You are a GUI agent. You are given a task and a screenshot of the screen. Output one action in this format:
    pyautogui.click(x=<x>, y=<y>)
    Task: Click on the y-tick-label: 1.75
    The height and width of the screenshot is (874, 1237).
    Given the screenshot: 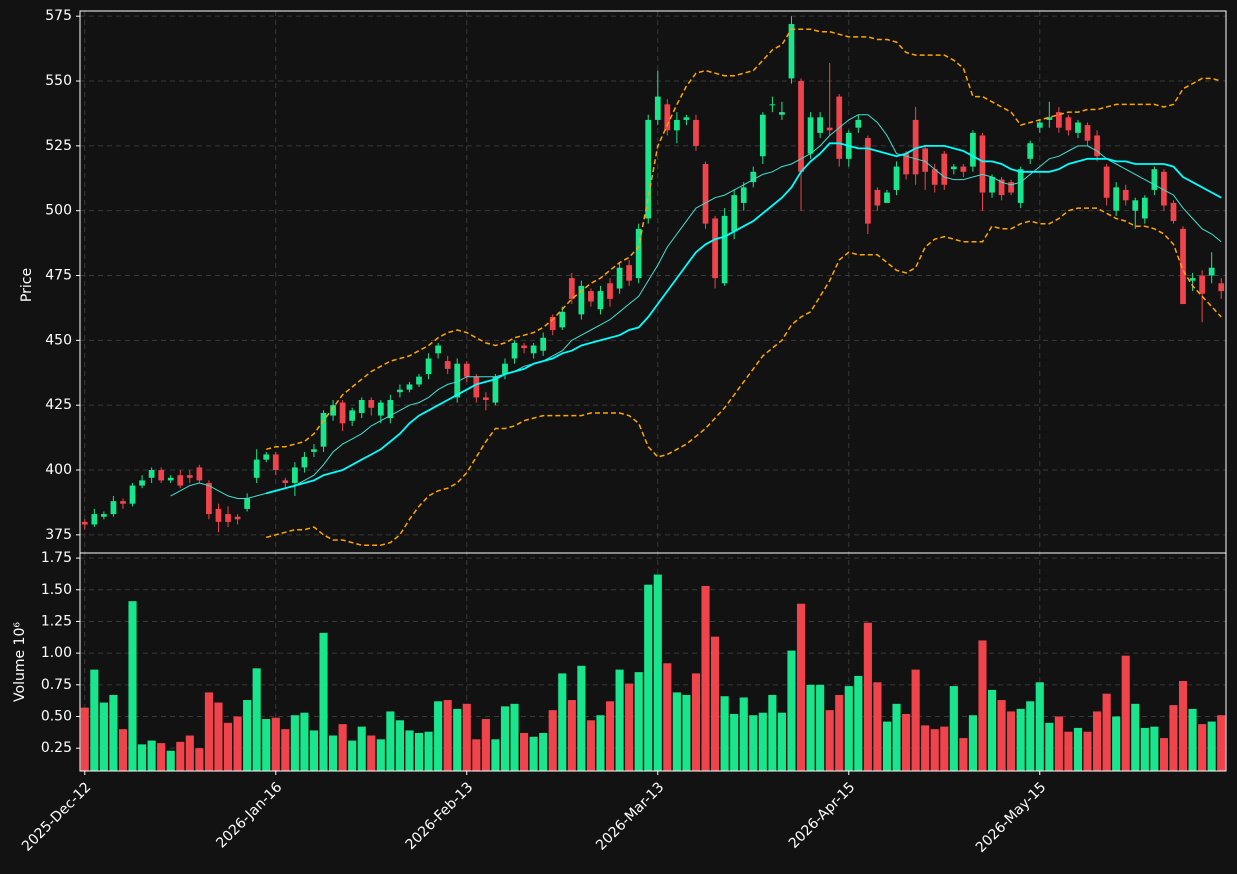 What is the action you would take?
    pyautogui.click(x=56, y=558)
    